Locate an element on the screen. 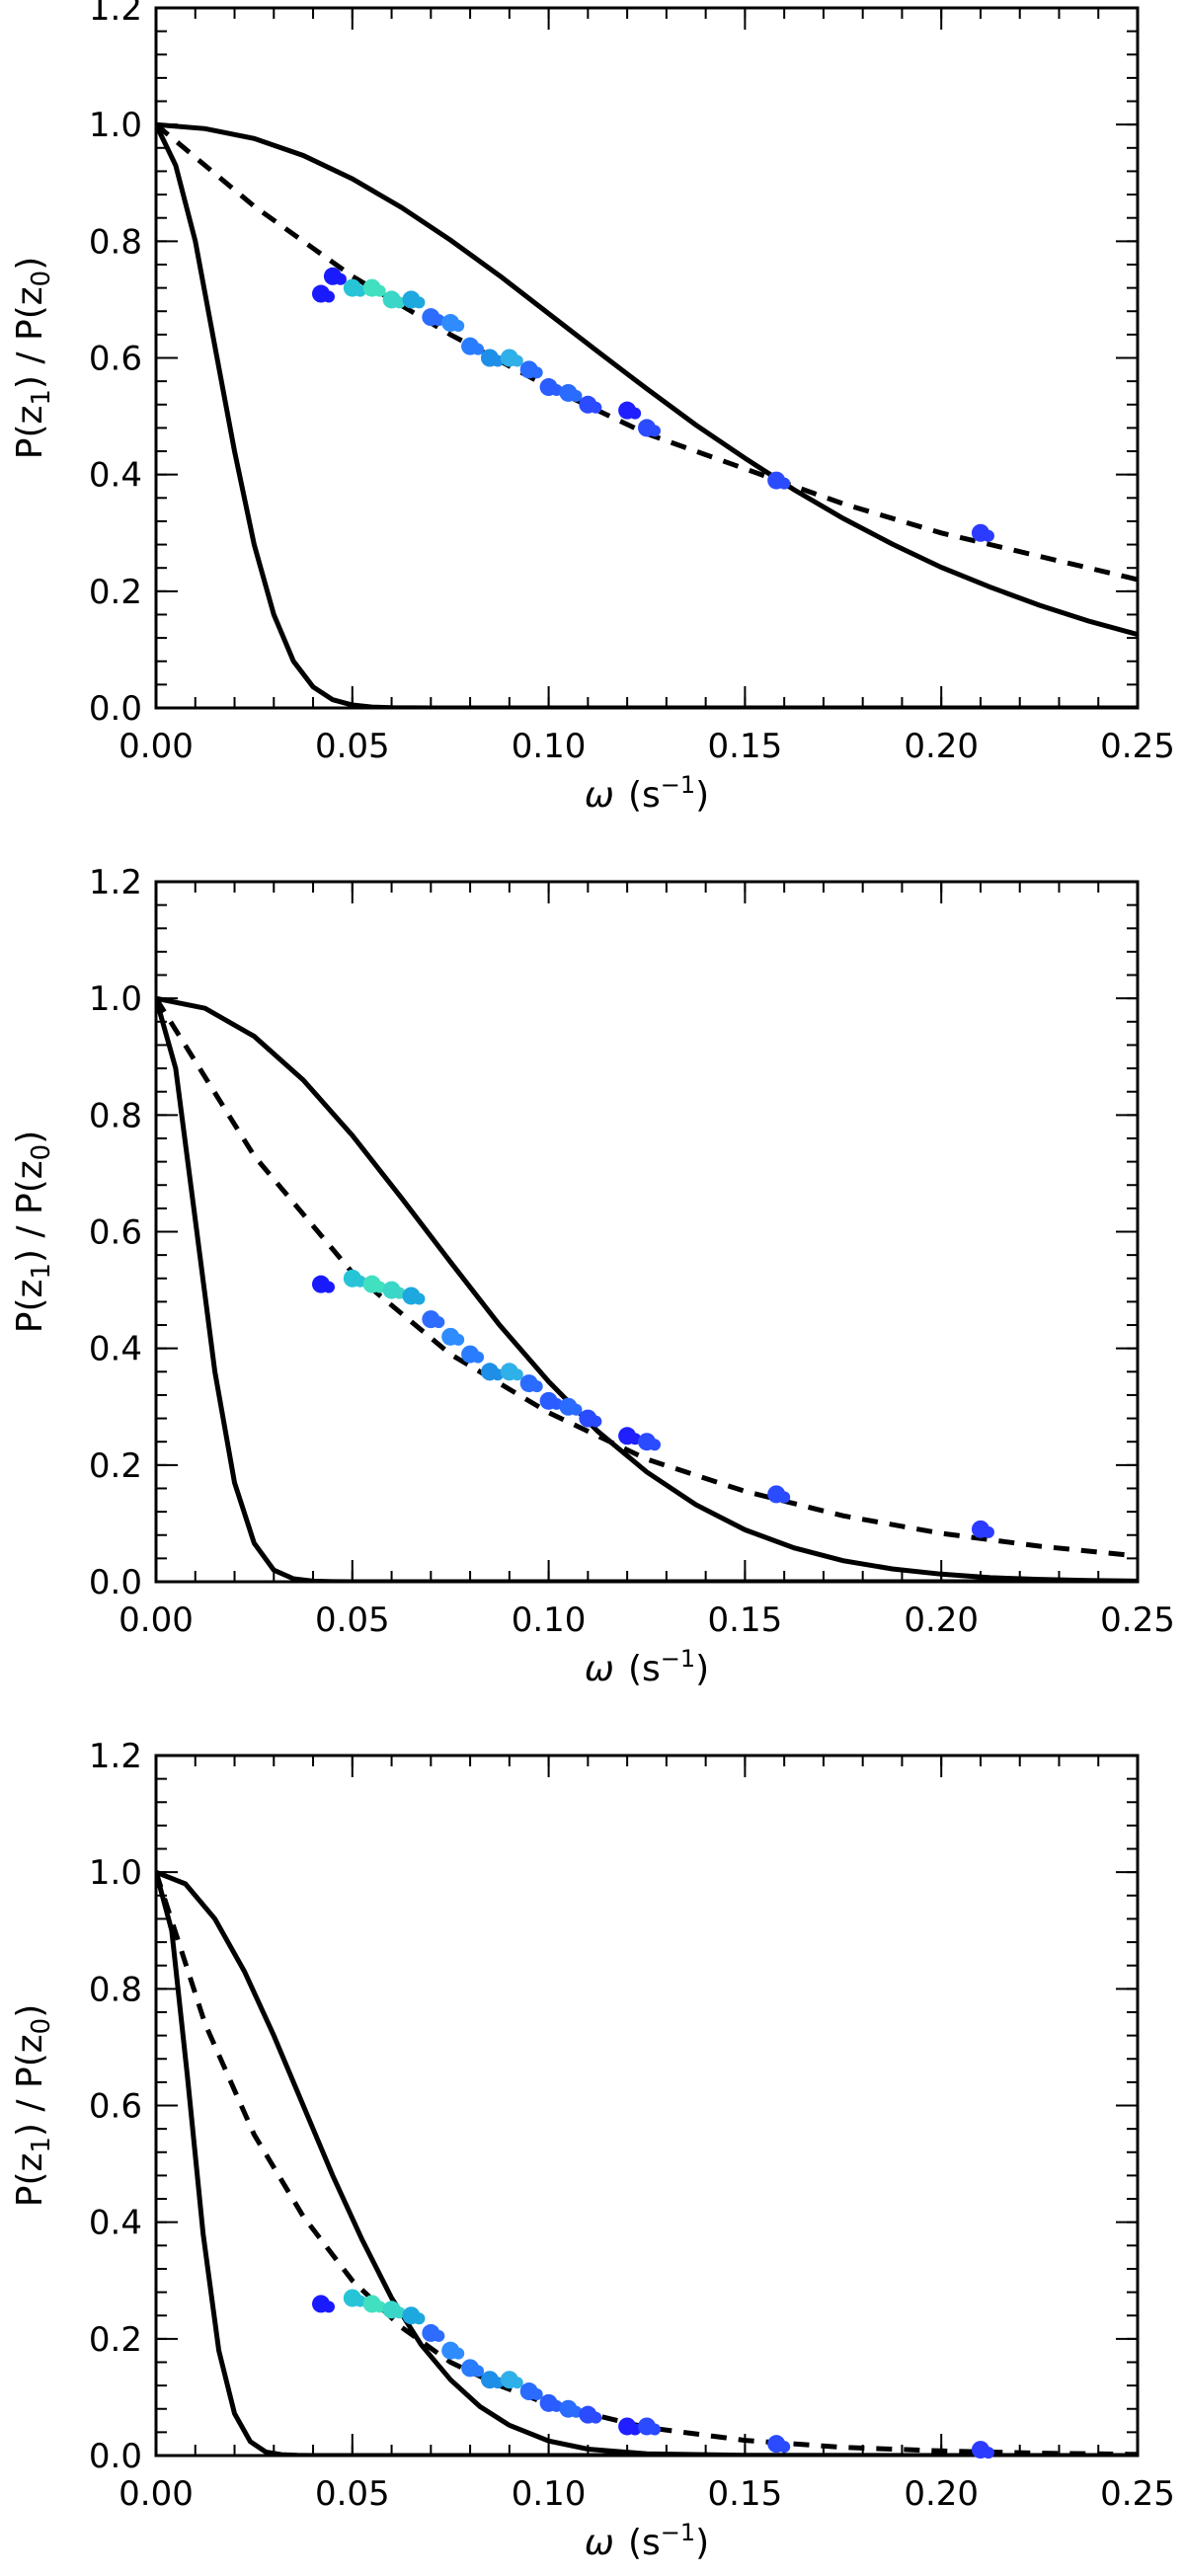 This screenshot has height=2576, width=1185. omega-symbol: ω is located at coordinates (600, 795).